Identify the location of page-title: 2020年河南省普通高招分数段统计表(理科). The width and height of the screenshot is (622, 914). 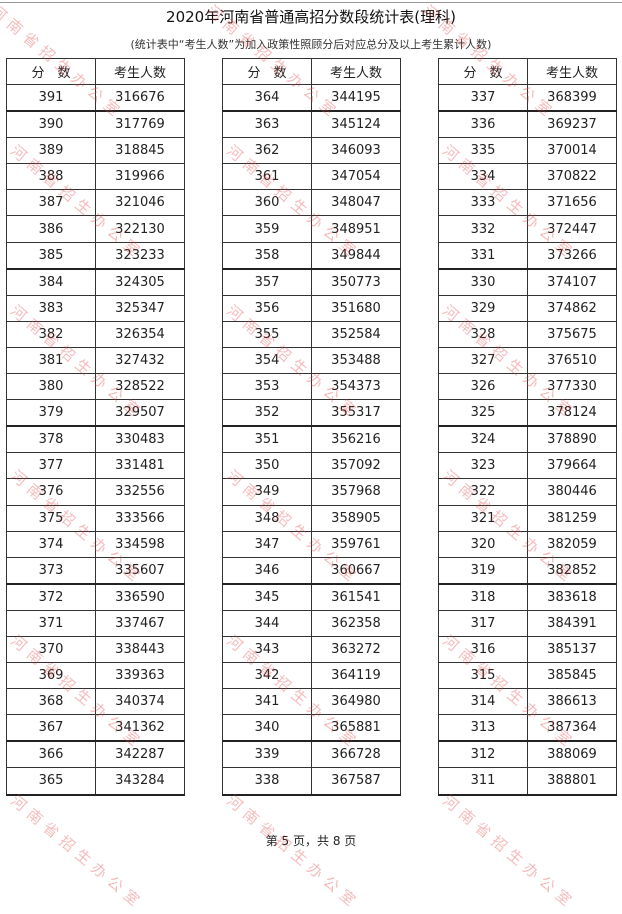
(311, 17).